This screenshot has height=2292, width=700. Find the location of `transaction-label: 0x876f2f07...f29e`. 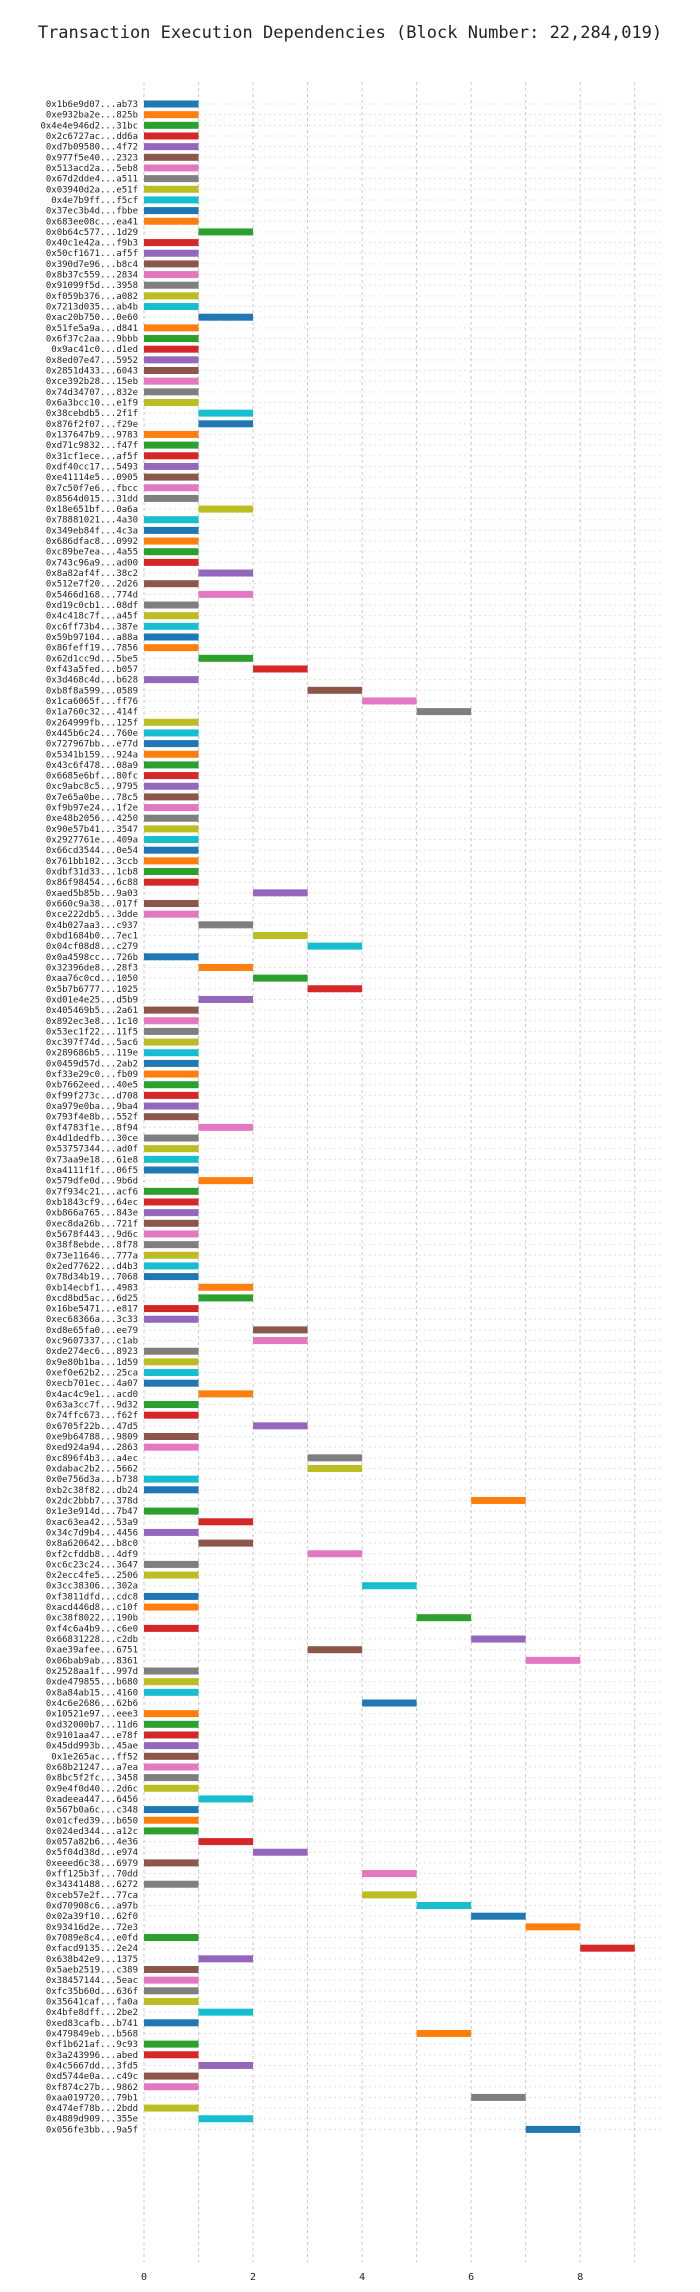

transaction-label: 0x876f2f07...f29e is located at coordinates (92, 425).